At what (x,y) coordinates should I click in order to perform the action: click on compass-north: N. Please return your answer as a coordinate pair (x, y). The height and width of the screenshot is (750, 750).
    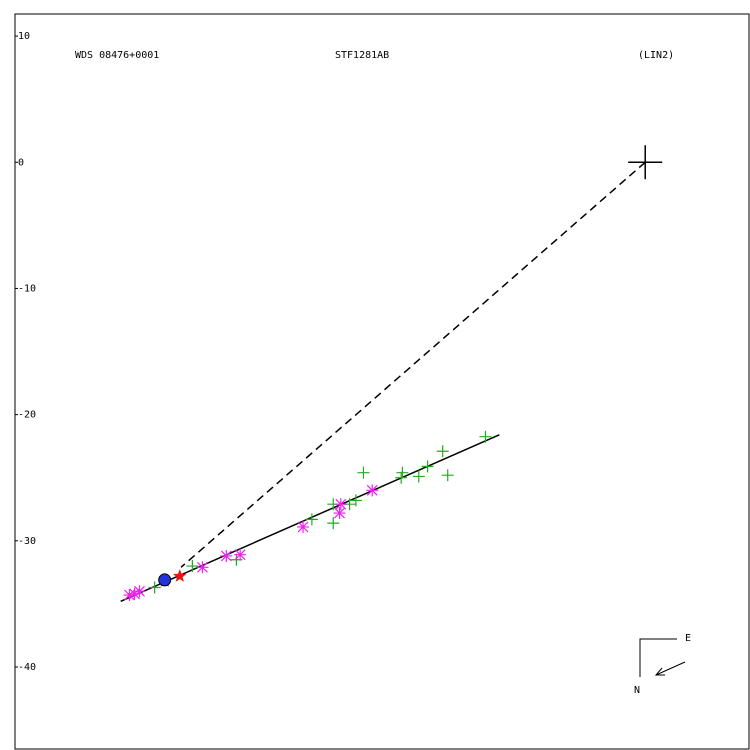
    Looking at the image, I should click on (637, 690).